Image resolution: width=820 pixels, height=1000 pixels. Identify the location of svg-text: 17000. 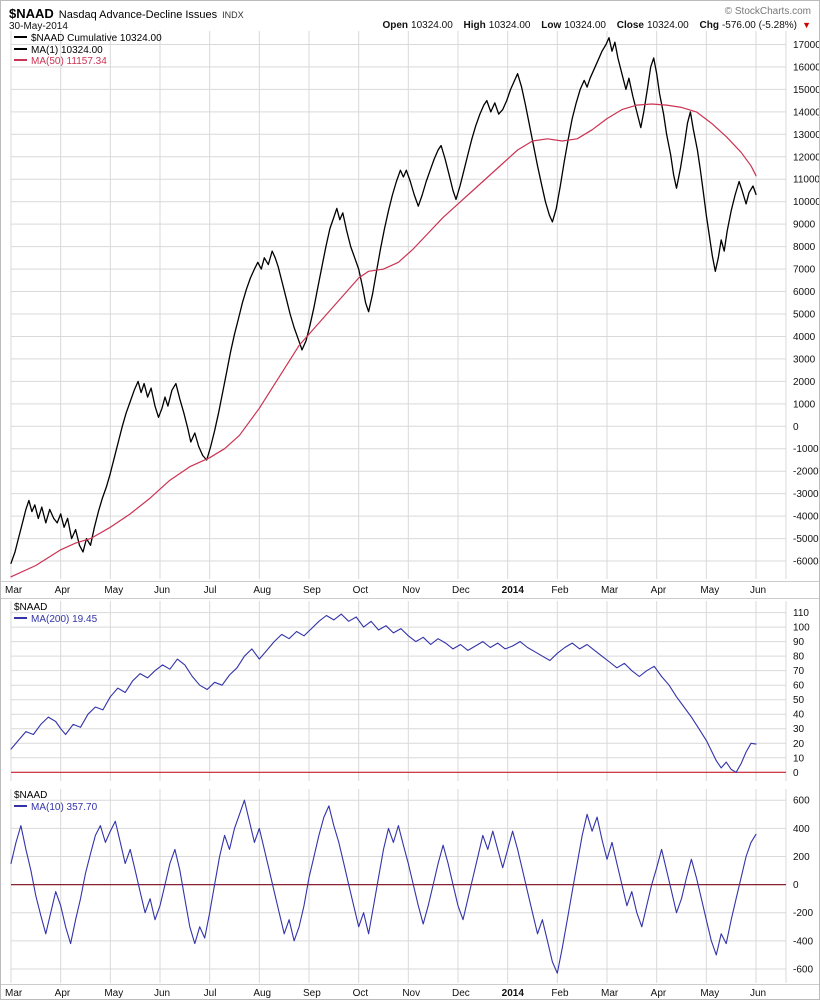
(806, 45).